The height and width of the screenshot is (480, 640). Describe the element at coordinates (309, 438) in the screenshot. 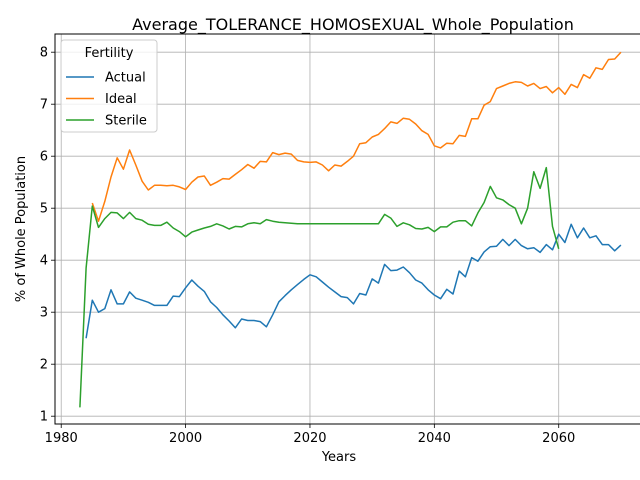

I see `x-tick-label: 2020` at that location.